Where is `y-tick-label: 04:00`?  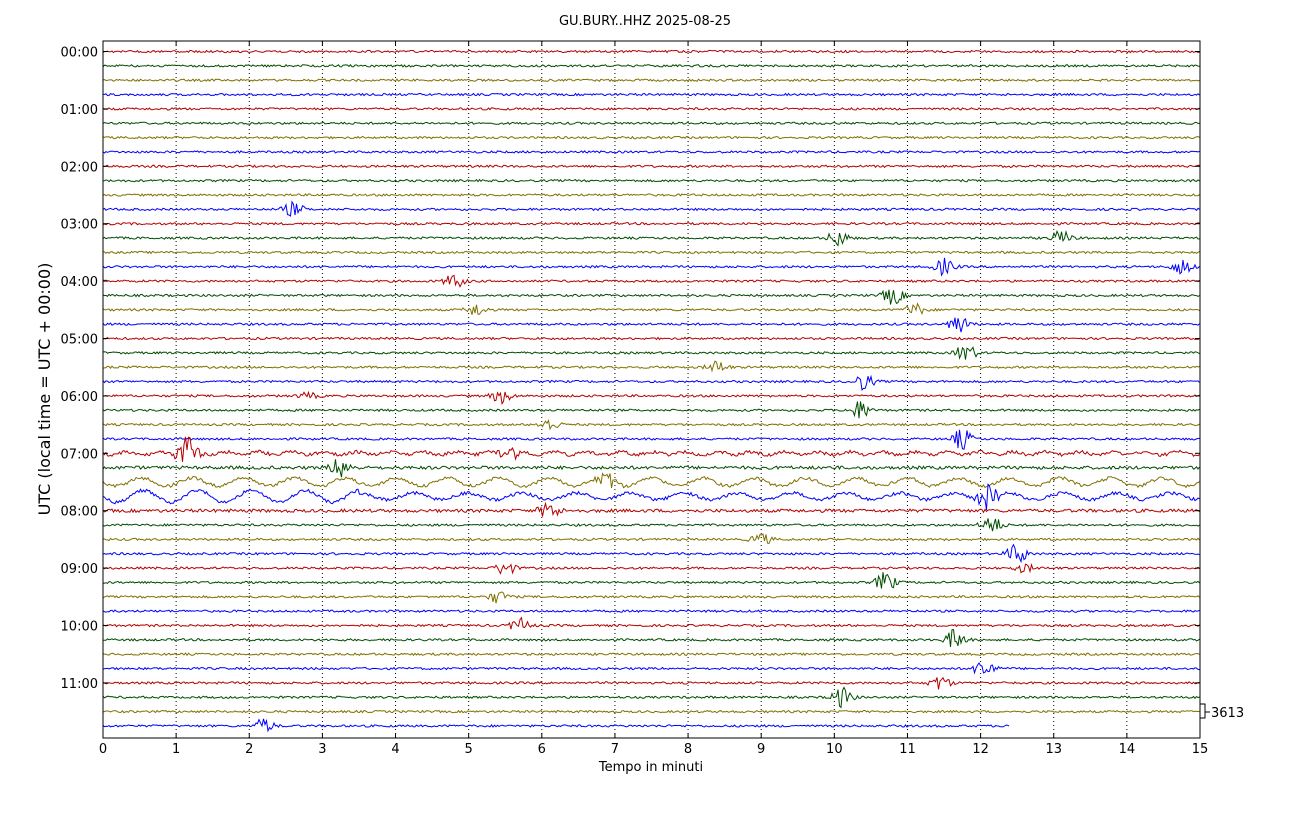 y-tick-label: 04:00 is located at coordinates (79, 282).